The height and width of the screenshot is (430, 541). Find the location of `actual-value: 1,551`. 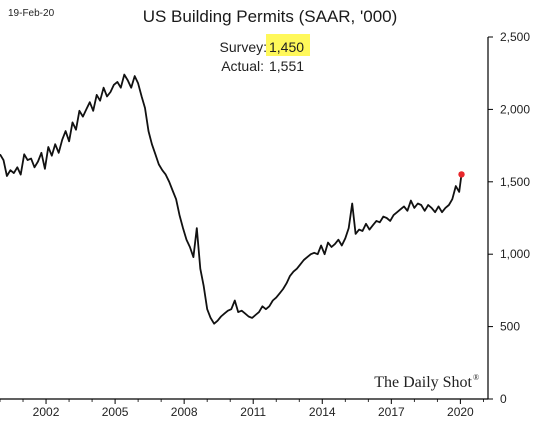

actual-value: 1,551 is located at coordinates (286, 66).